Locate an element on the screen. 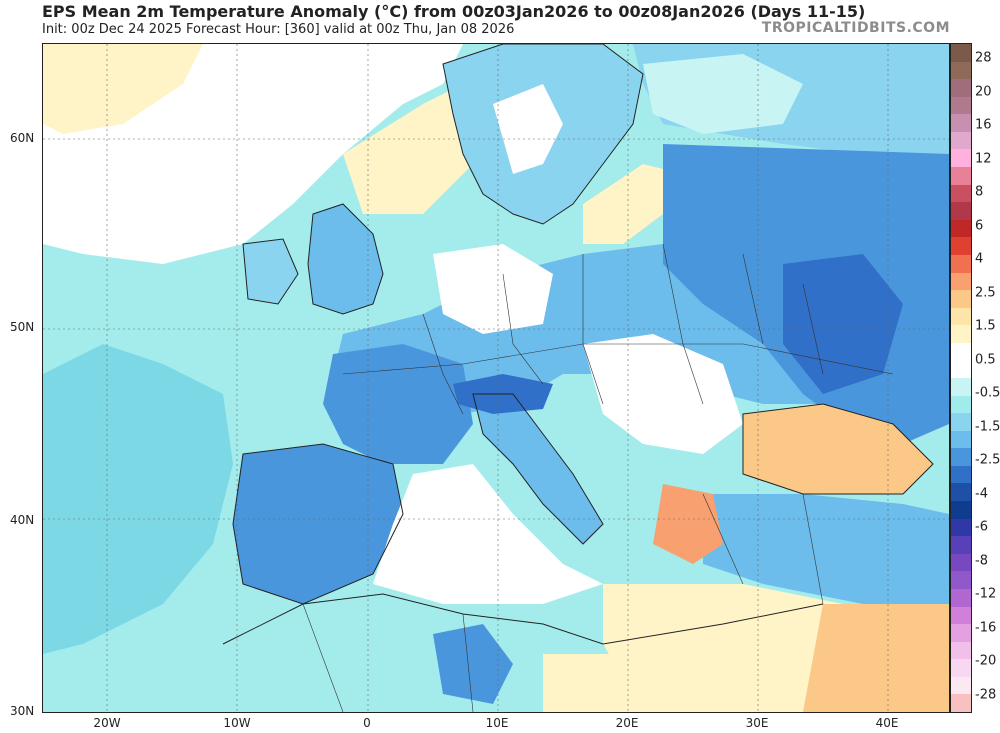  lon-label-20e: 20E is located at coordinates (627, 723).